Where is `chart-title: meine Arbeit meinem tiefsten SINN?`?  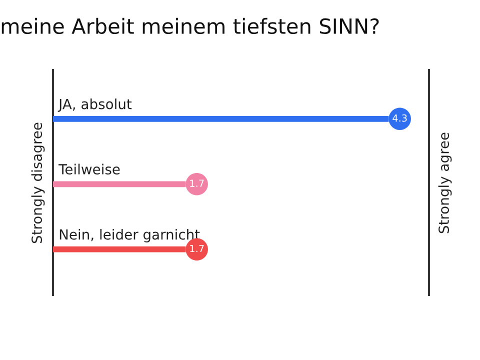
chart-title: meine Arbeit meinem tiefsten SINN? is located at coordinates (190, 26).